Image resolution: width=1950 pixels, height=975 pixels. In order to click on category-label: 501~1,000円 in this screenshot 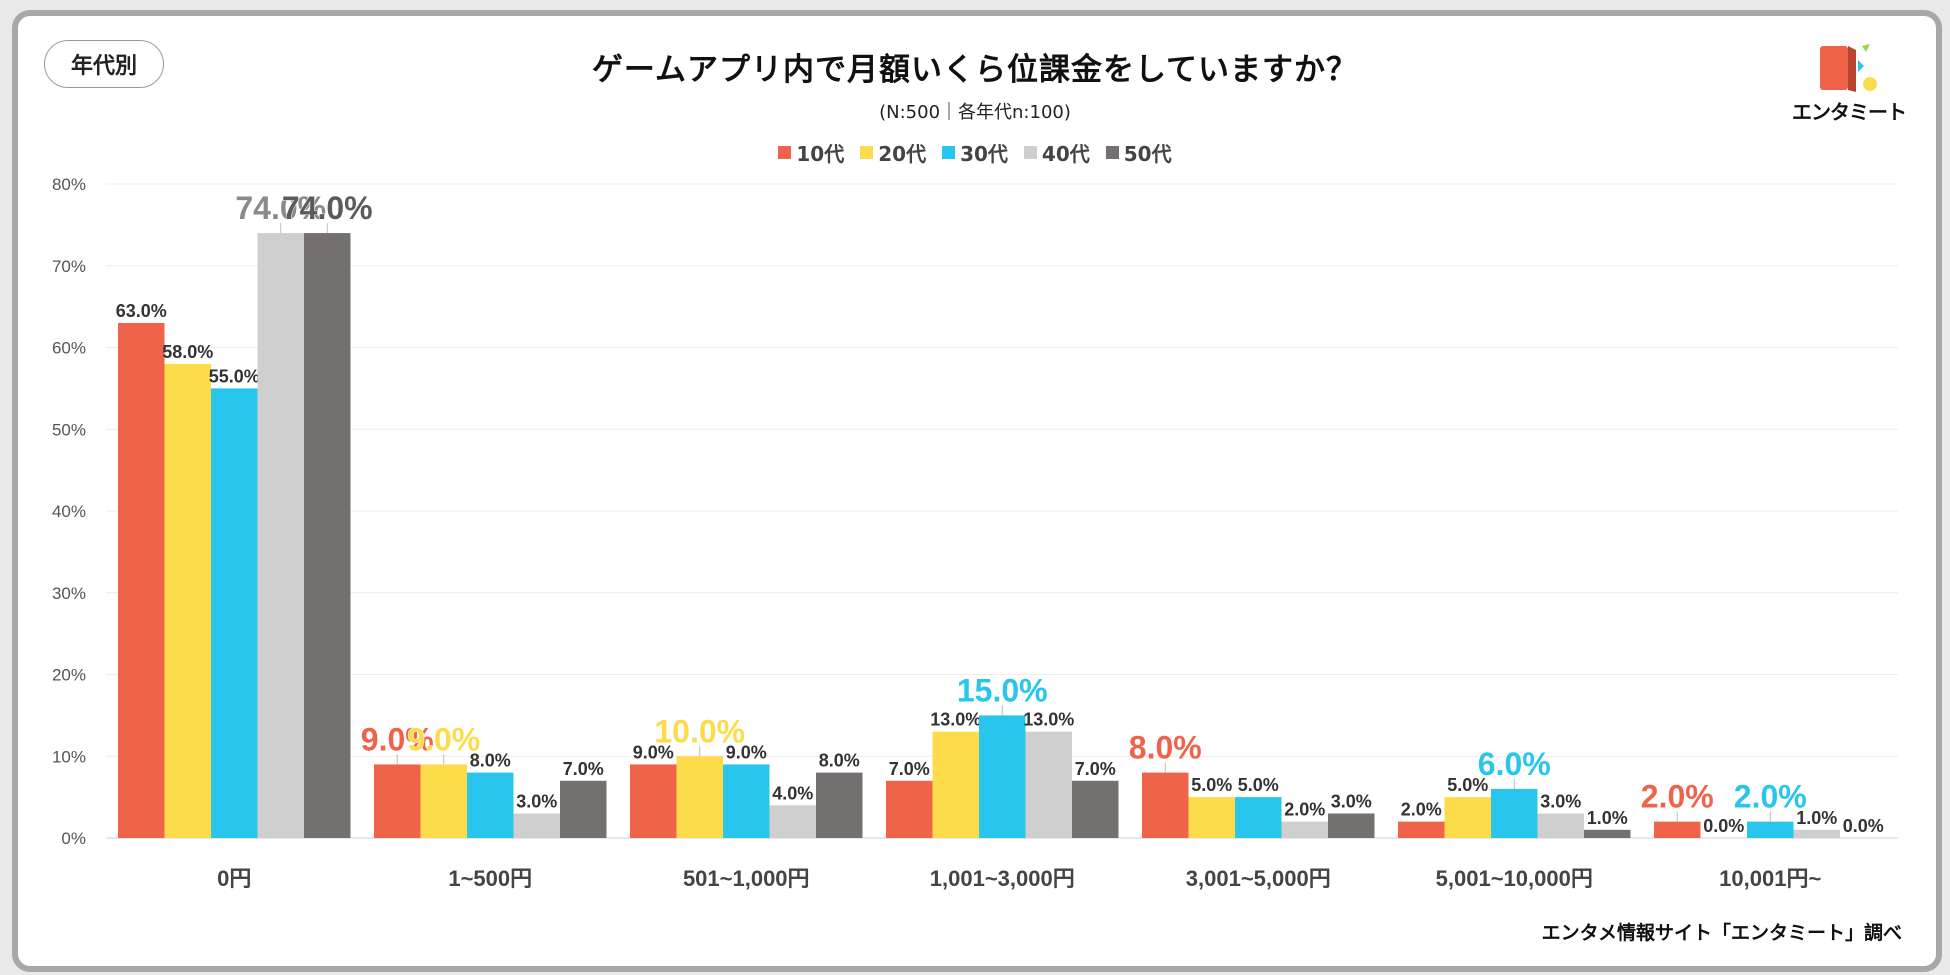, I will do `click(746, 878)`.